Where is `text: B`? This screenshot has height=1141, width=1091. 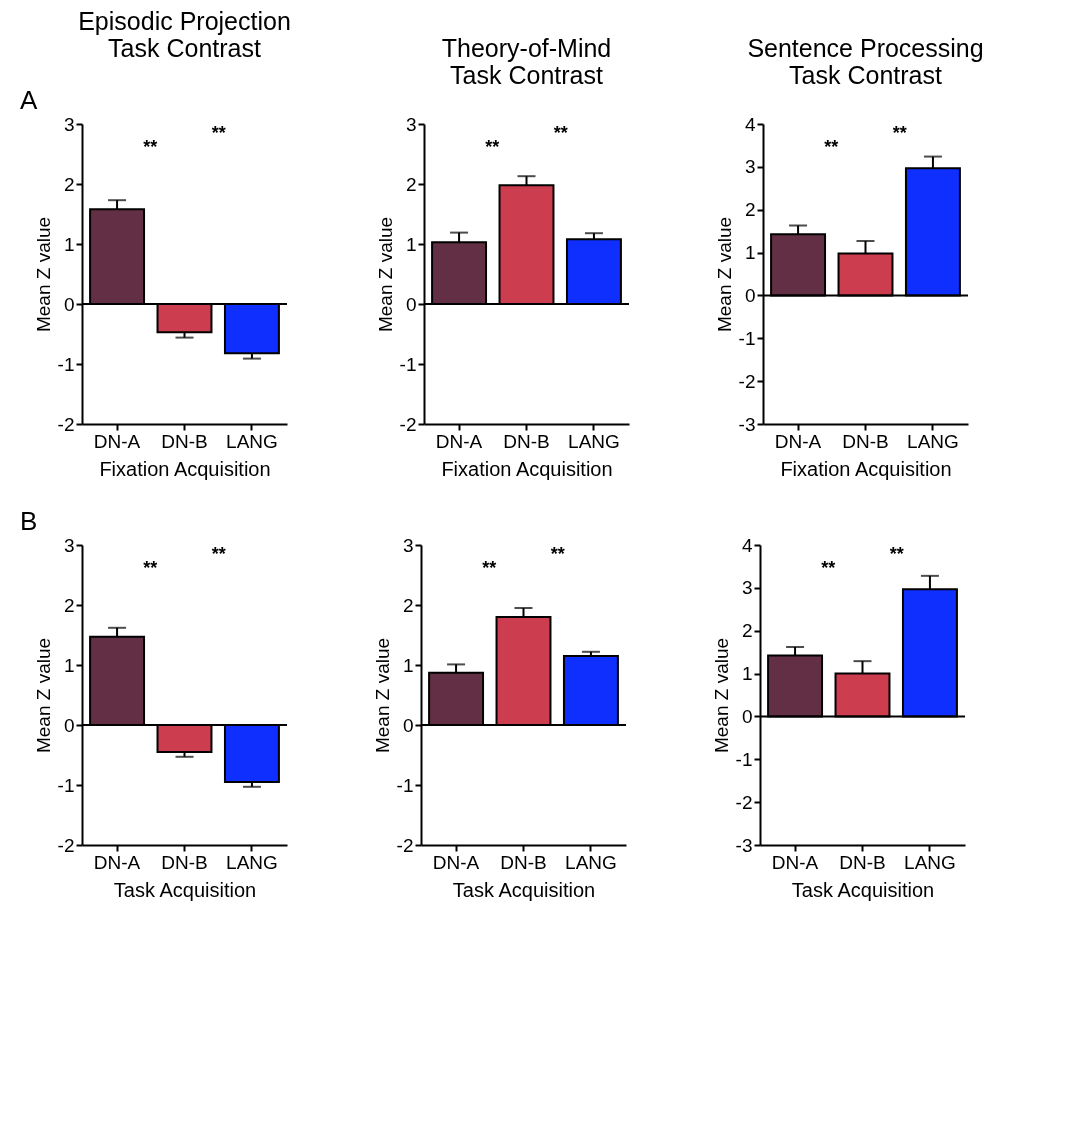
text: B is located at coordinates (29, 521).